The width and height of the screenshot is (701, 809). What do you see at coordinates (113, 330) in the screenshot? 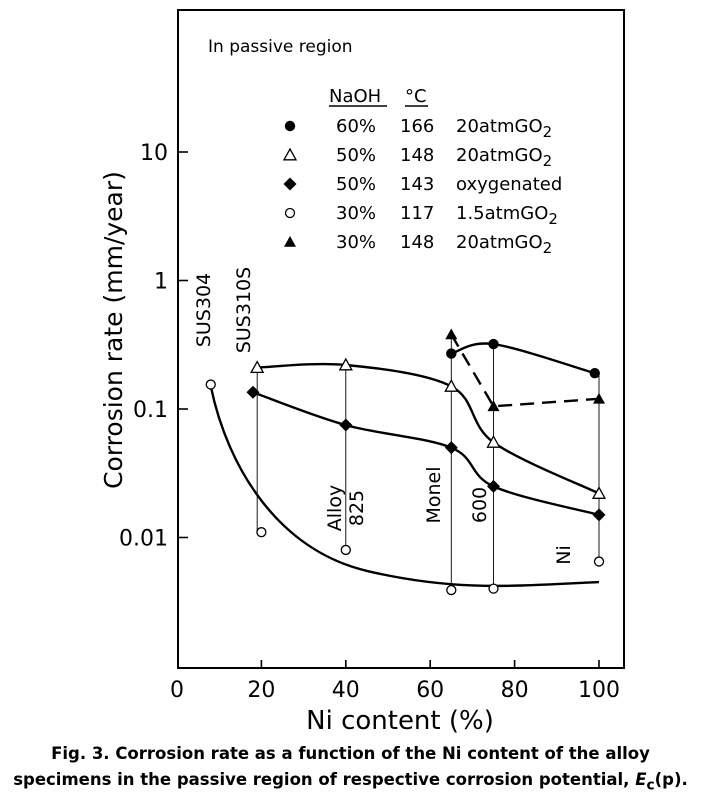
I see `y-axis-label: Corrosion rate (mm/year)` at bounding box center [113, 330].